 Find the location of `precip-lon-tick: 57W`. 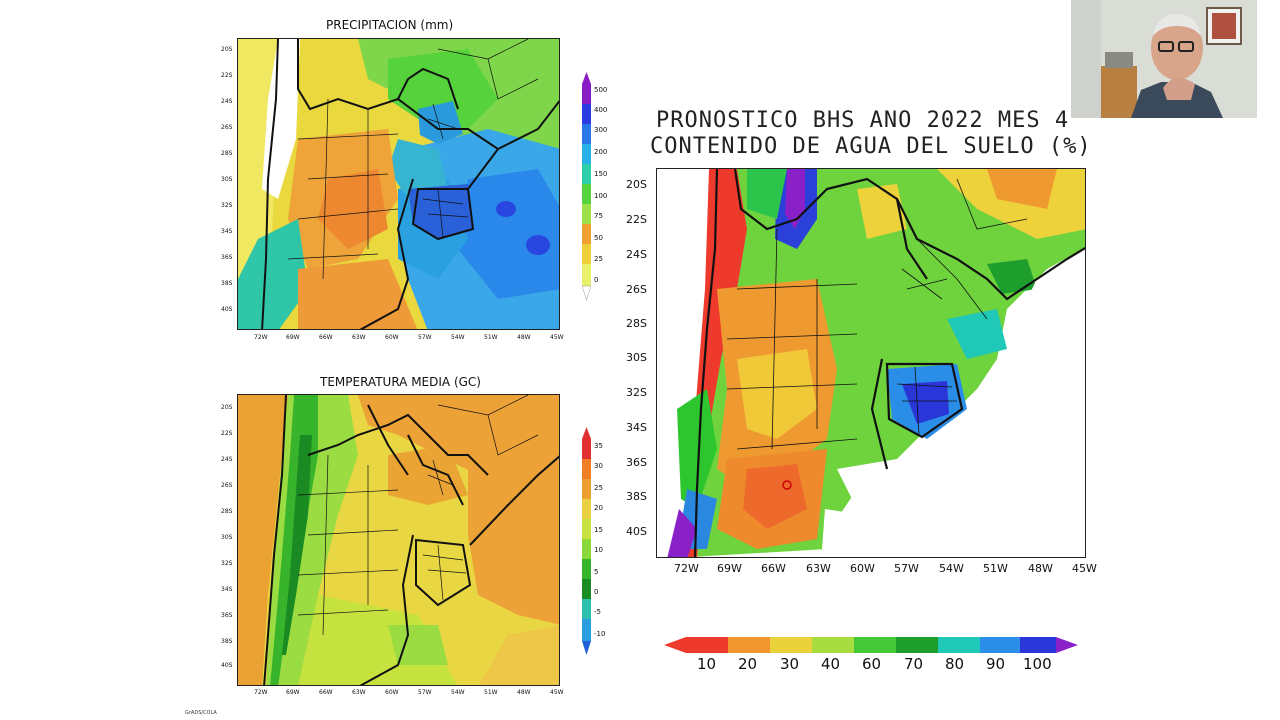

precip-lon-tick: 57W is located at coordinates (425, 337).